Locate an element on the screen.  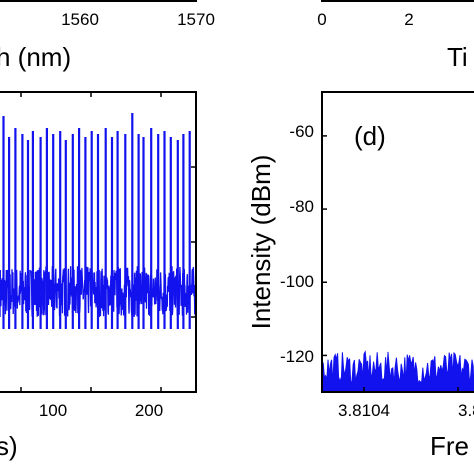
top-right-x-axis-label: Ti is located at coordinates (457, 57).